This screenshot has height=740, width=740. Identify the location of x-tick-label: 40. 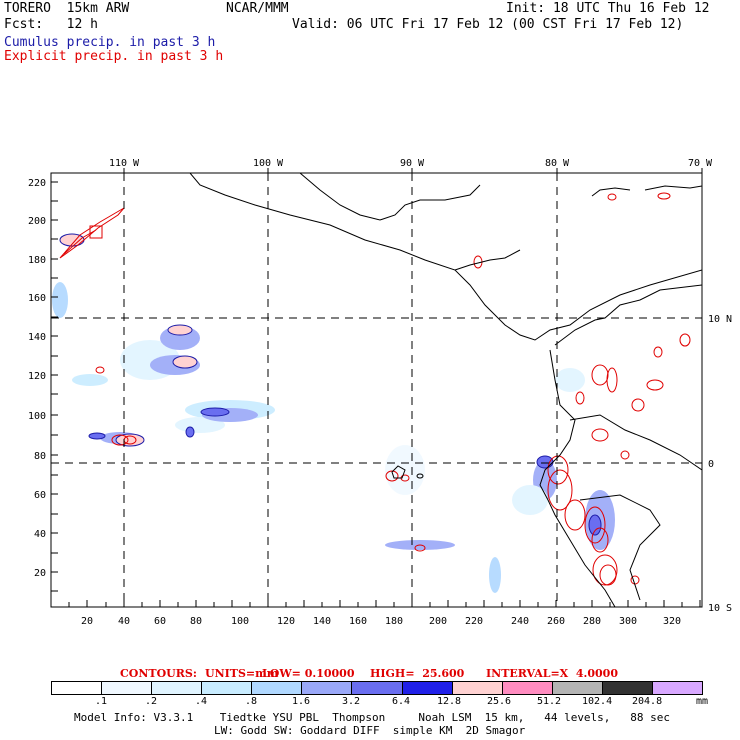
(124, 621).